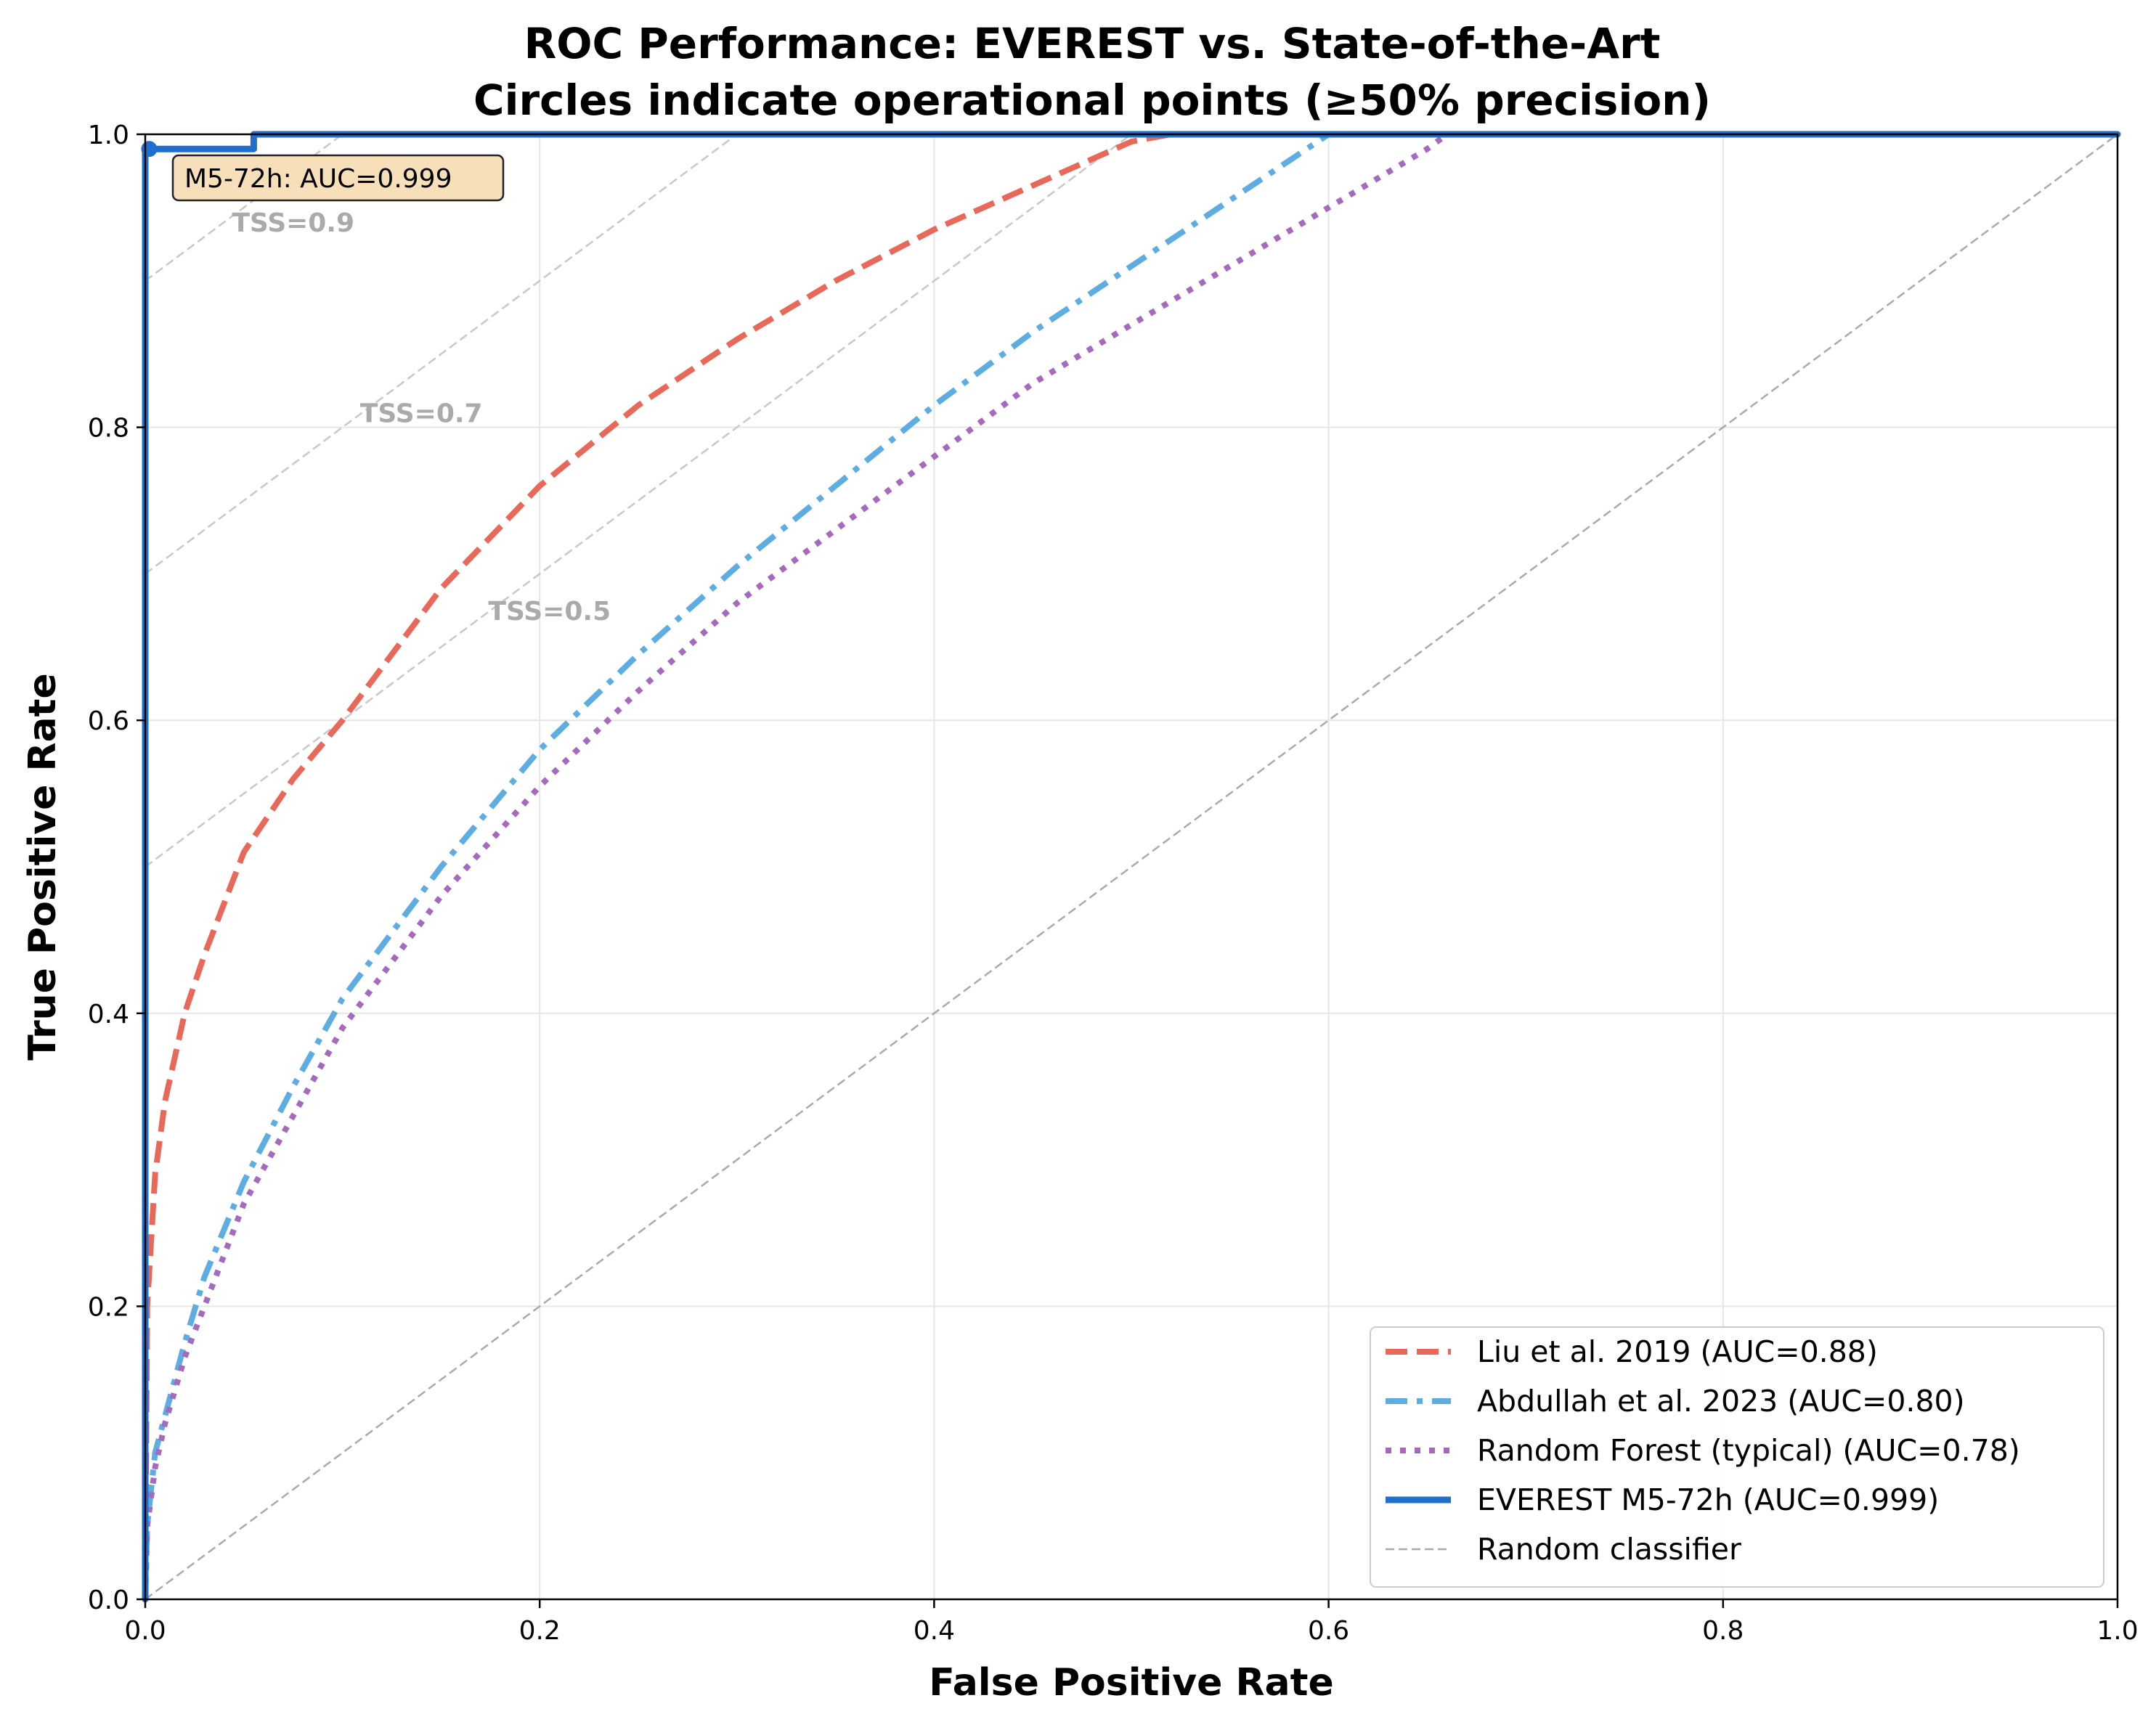  Describe the element at coordinates (108, 721) in the screenshot. I see `y-tick-label: 0.6` at that location.